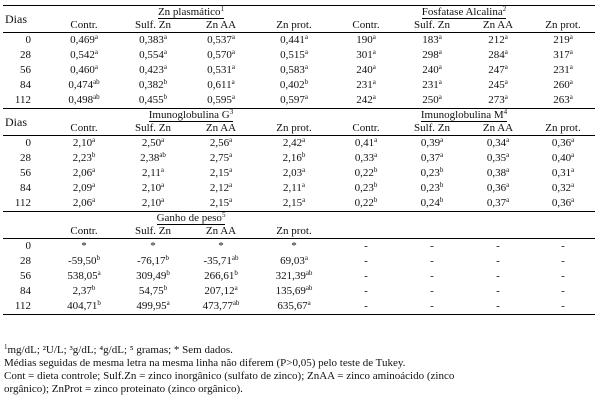  Describe the element at coordinates (294, 276) in the screenshot. I see `value-cell: 321,39ab` at that location.